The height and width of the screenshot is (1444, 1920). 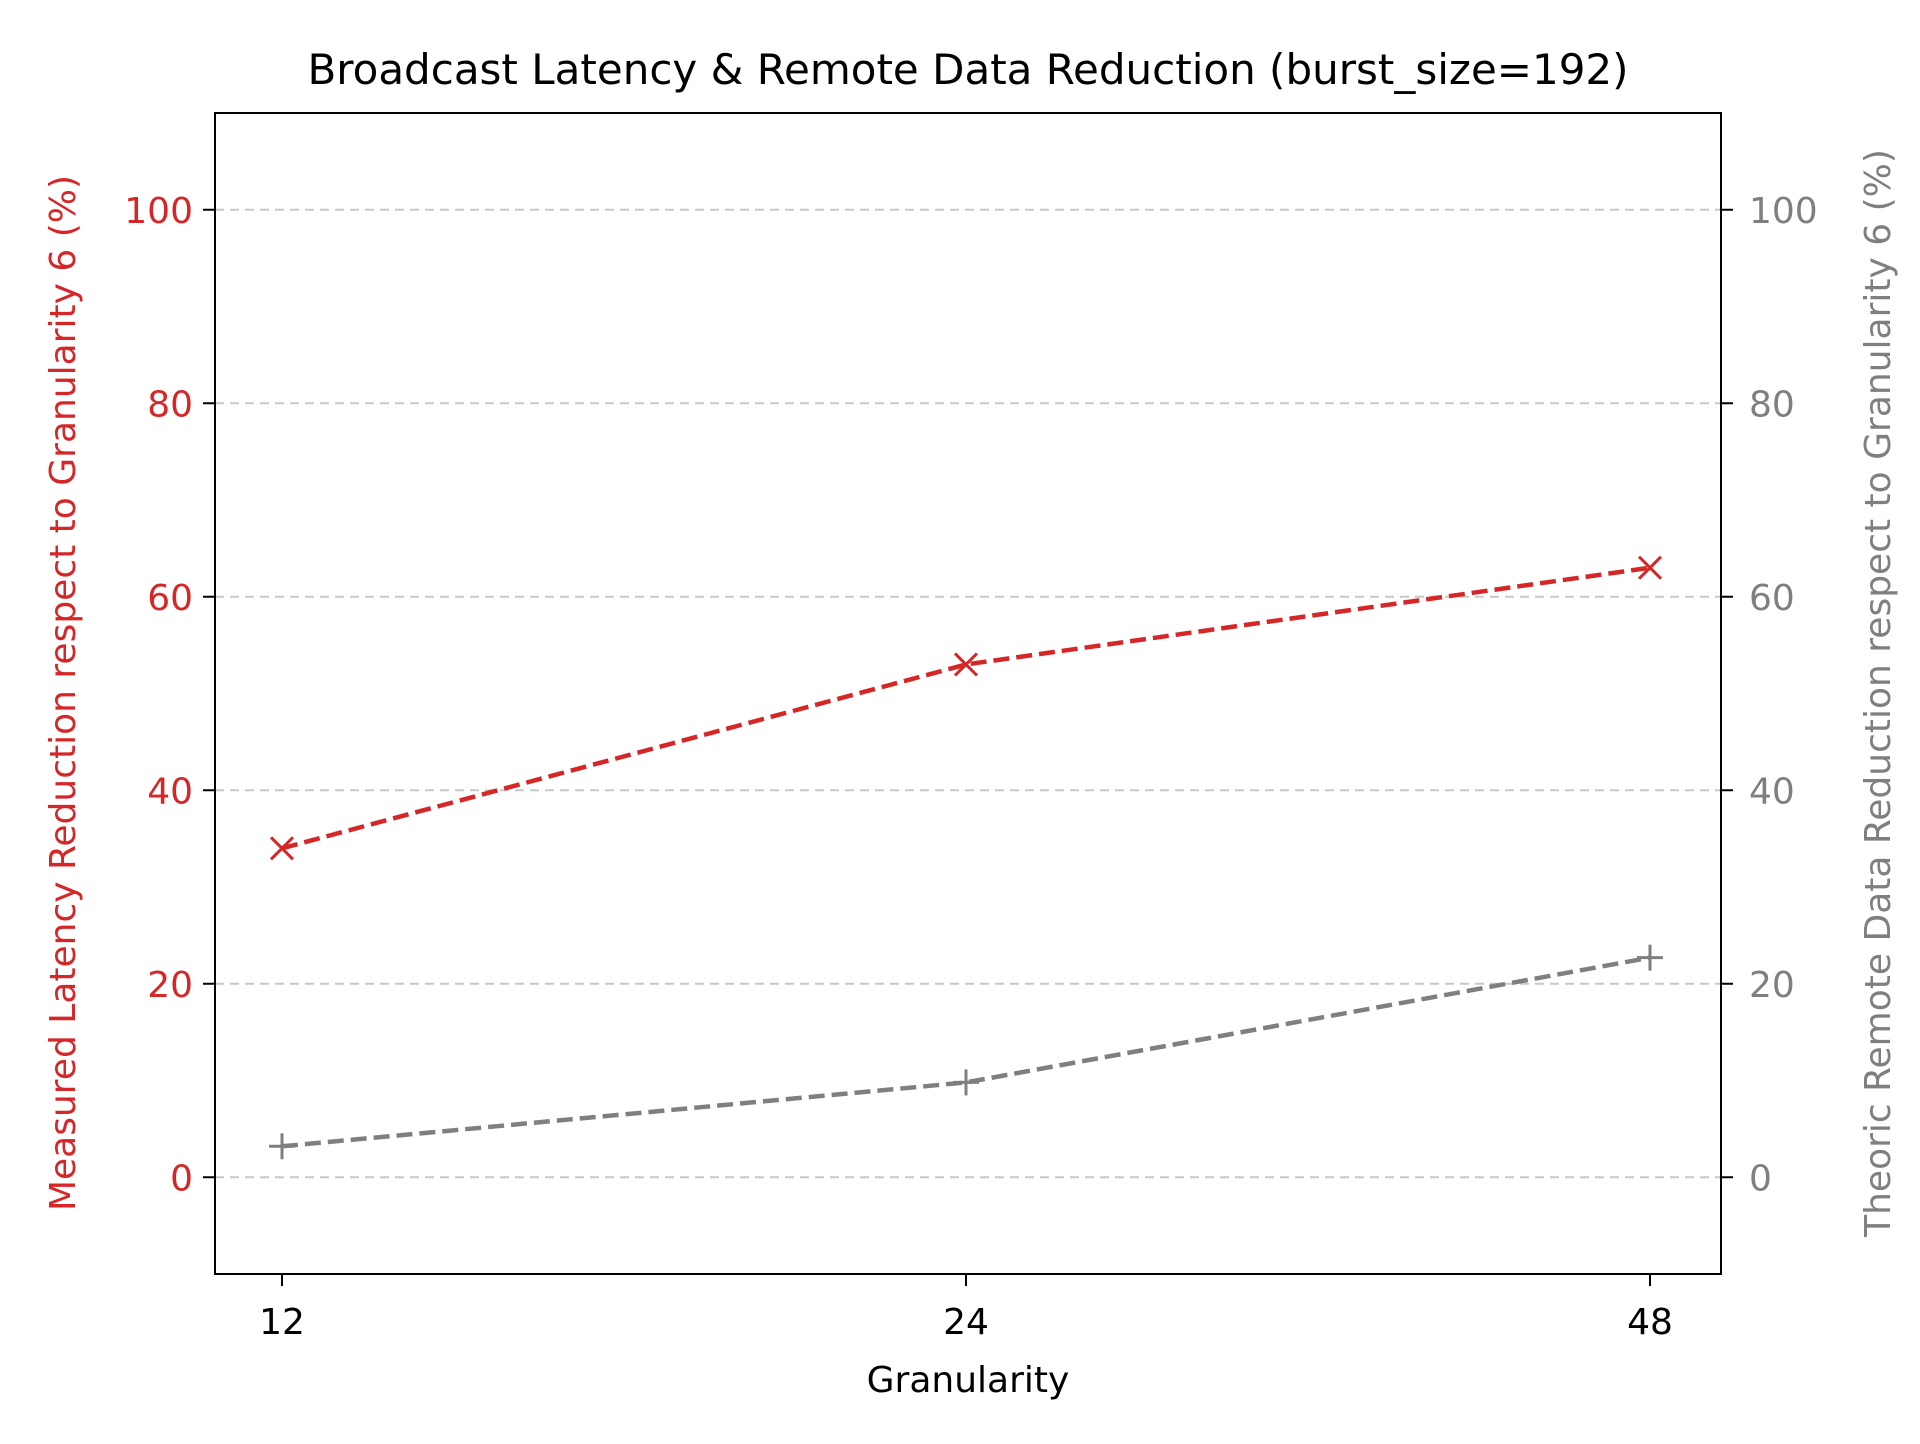 What do you see at coordinates (1760, 1178) in the screenshot?
I see `y-right-tick-label: 0` at bounding box center [1760, 1178].